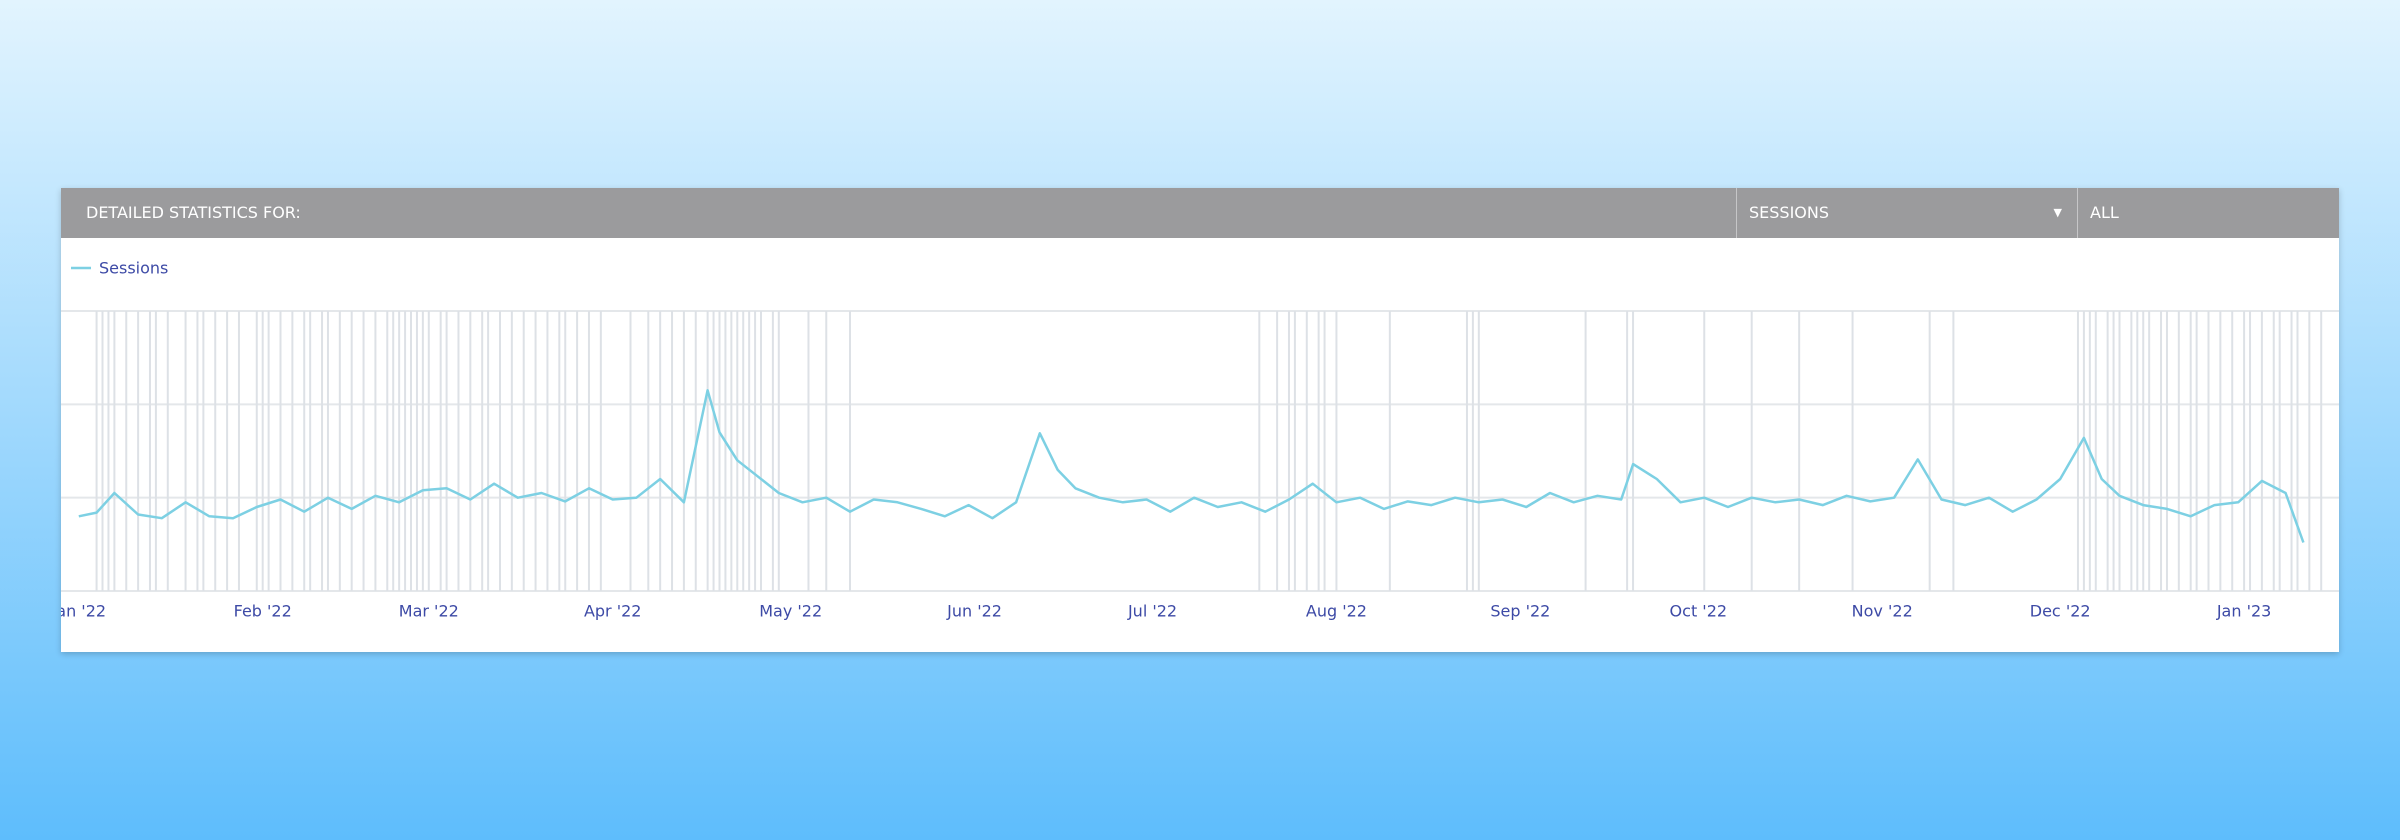  Describe the element at coordinates (1789, 212) in the screenshot. I see `metric-label: SESSIONS` at that location.